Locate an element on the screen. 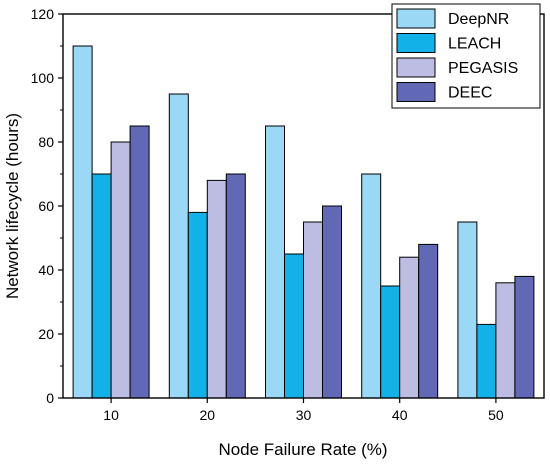 The image size is (550, 465). legend-label-leach: LEACH is located at coordinates (474, 44).